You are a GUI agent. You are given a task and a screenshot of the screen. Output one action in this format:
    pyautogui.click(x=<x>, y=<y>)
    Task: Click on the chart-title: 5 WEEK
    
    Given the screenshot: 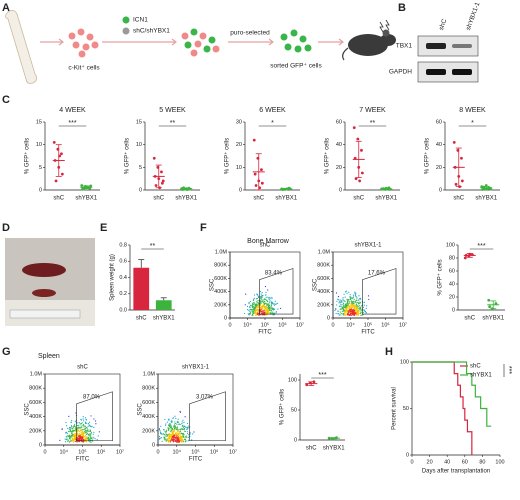 What is the action you would take?
    pyautogui.click(x=172, y=110)
    